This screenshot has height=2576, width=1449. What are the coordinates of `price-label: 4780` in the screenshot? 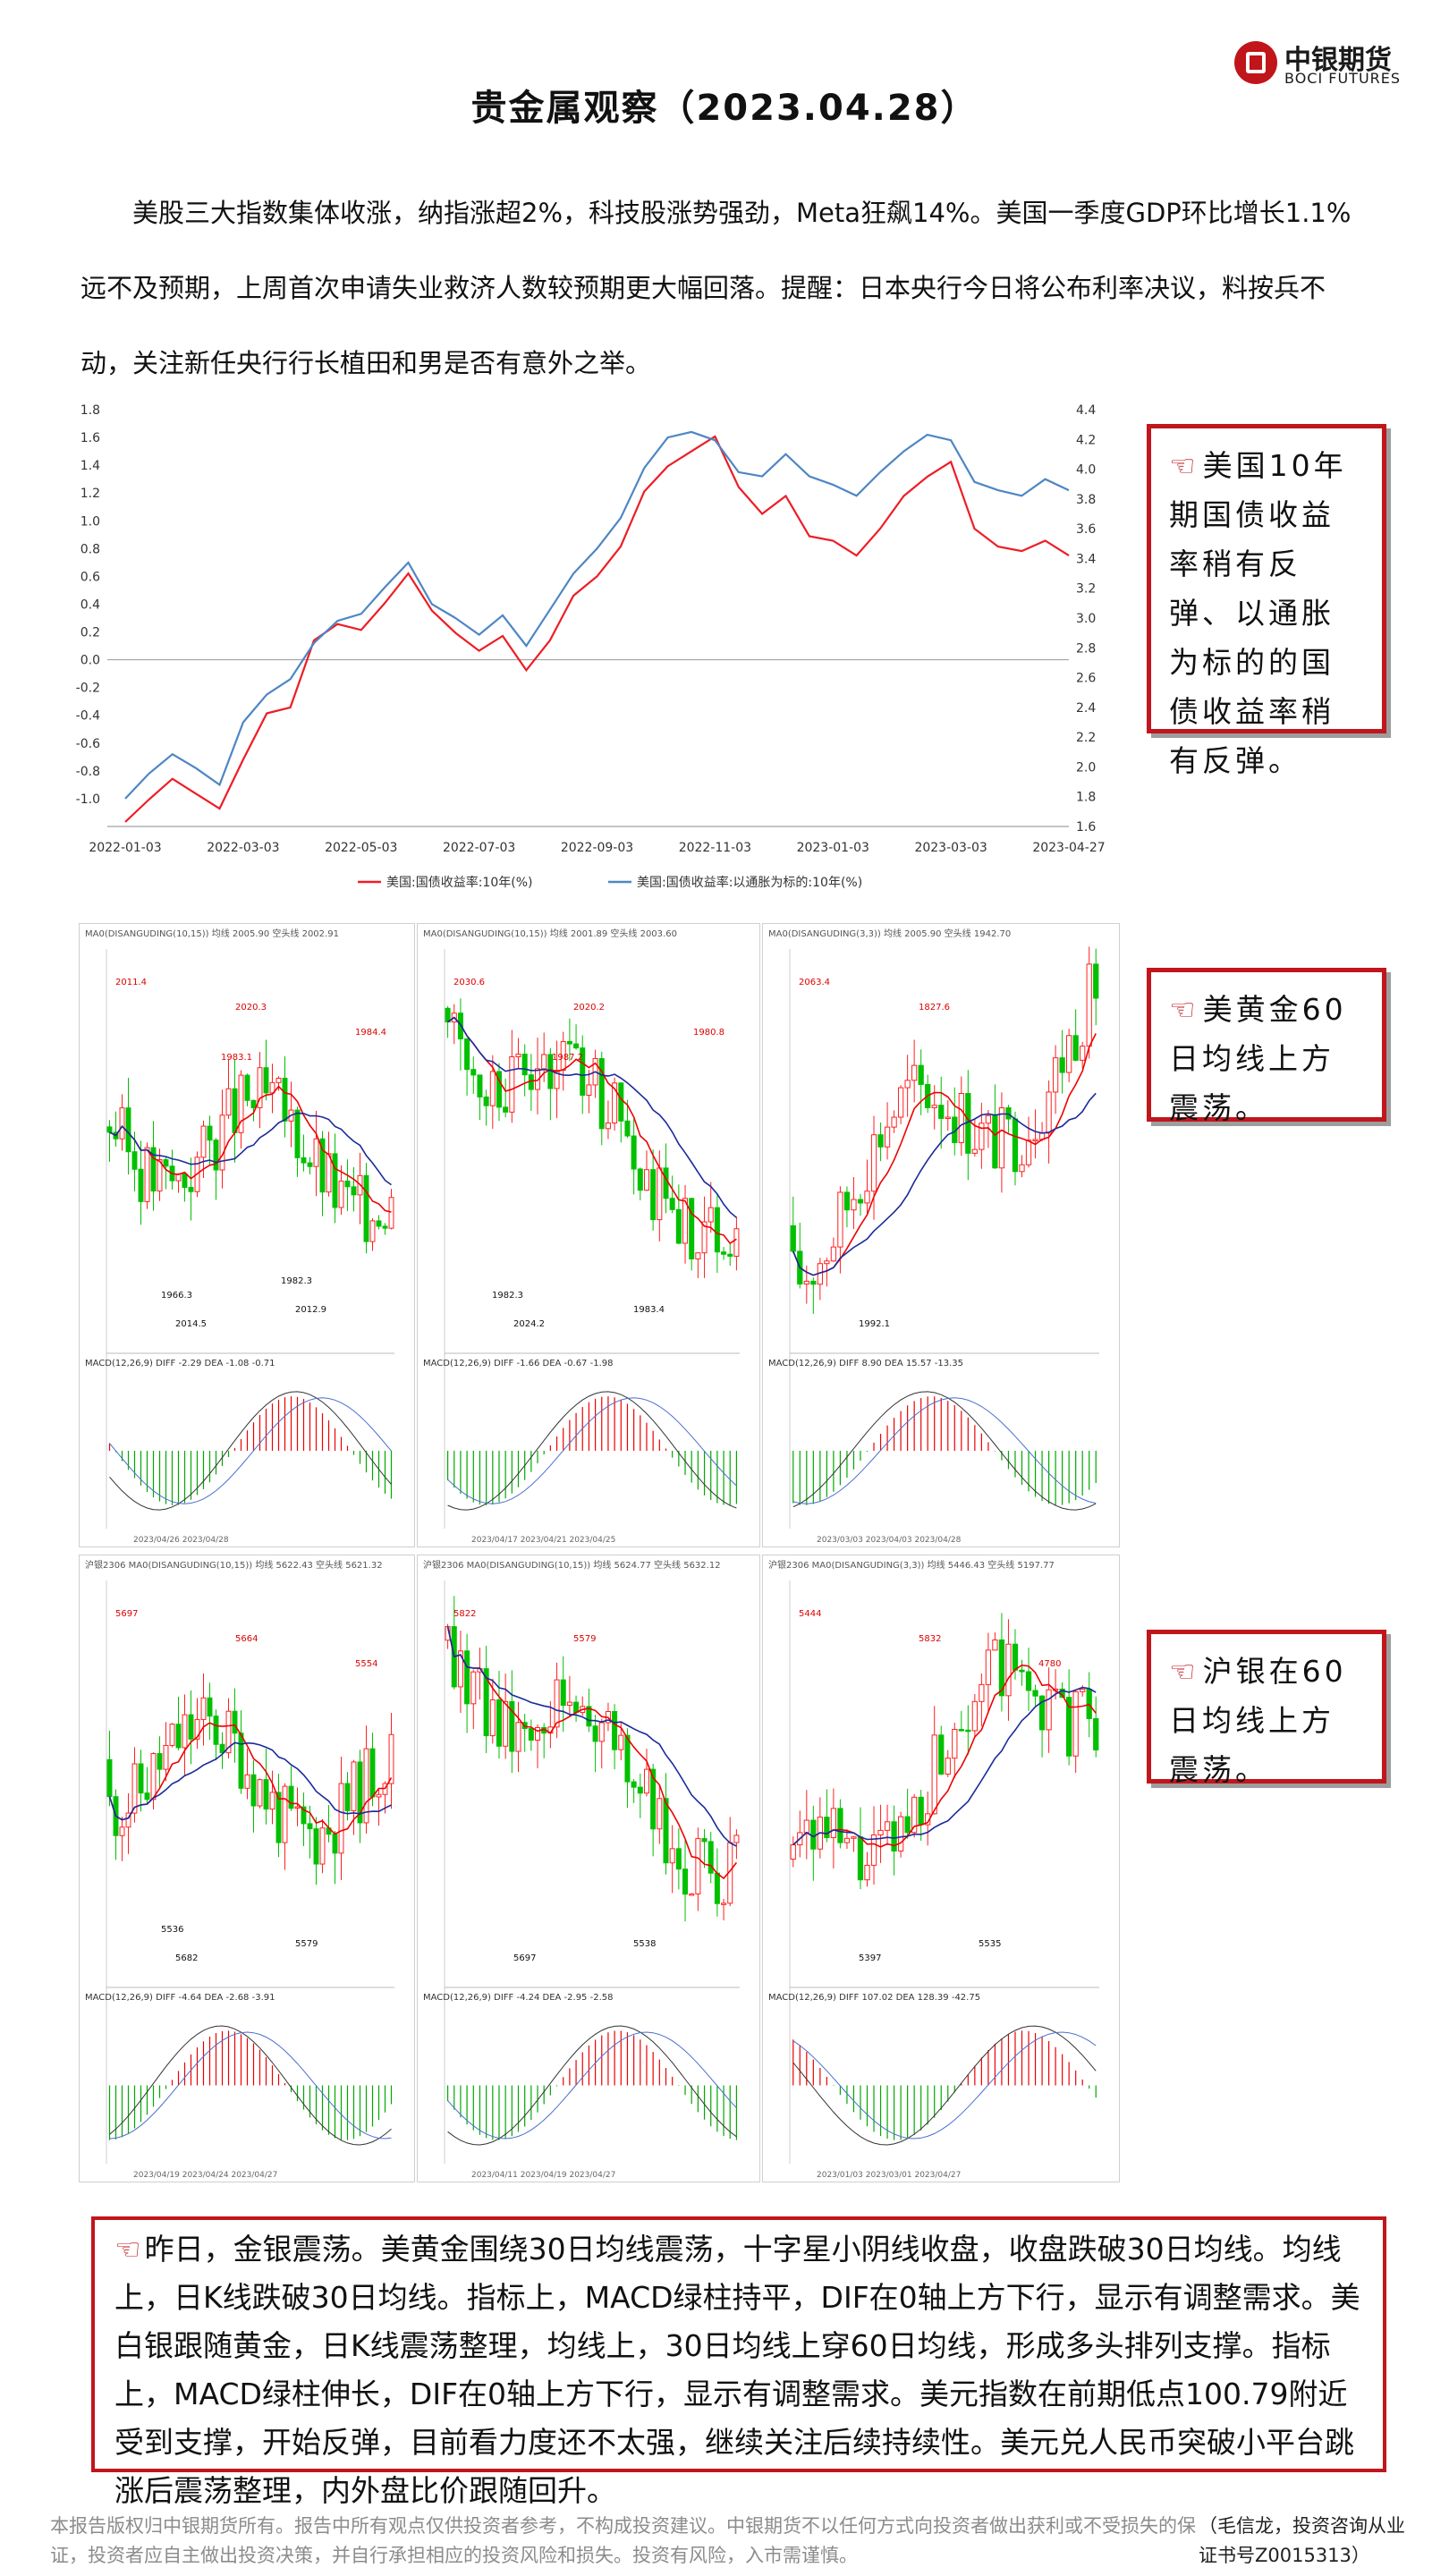 It's located at (1050, 1664).